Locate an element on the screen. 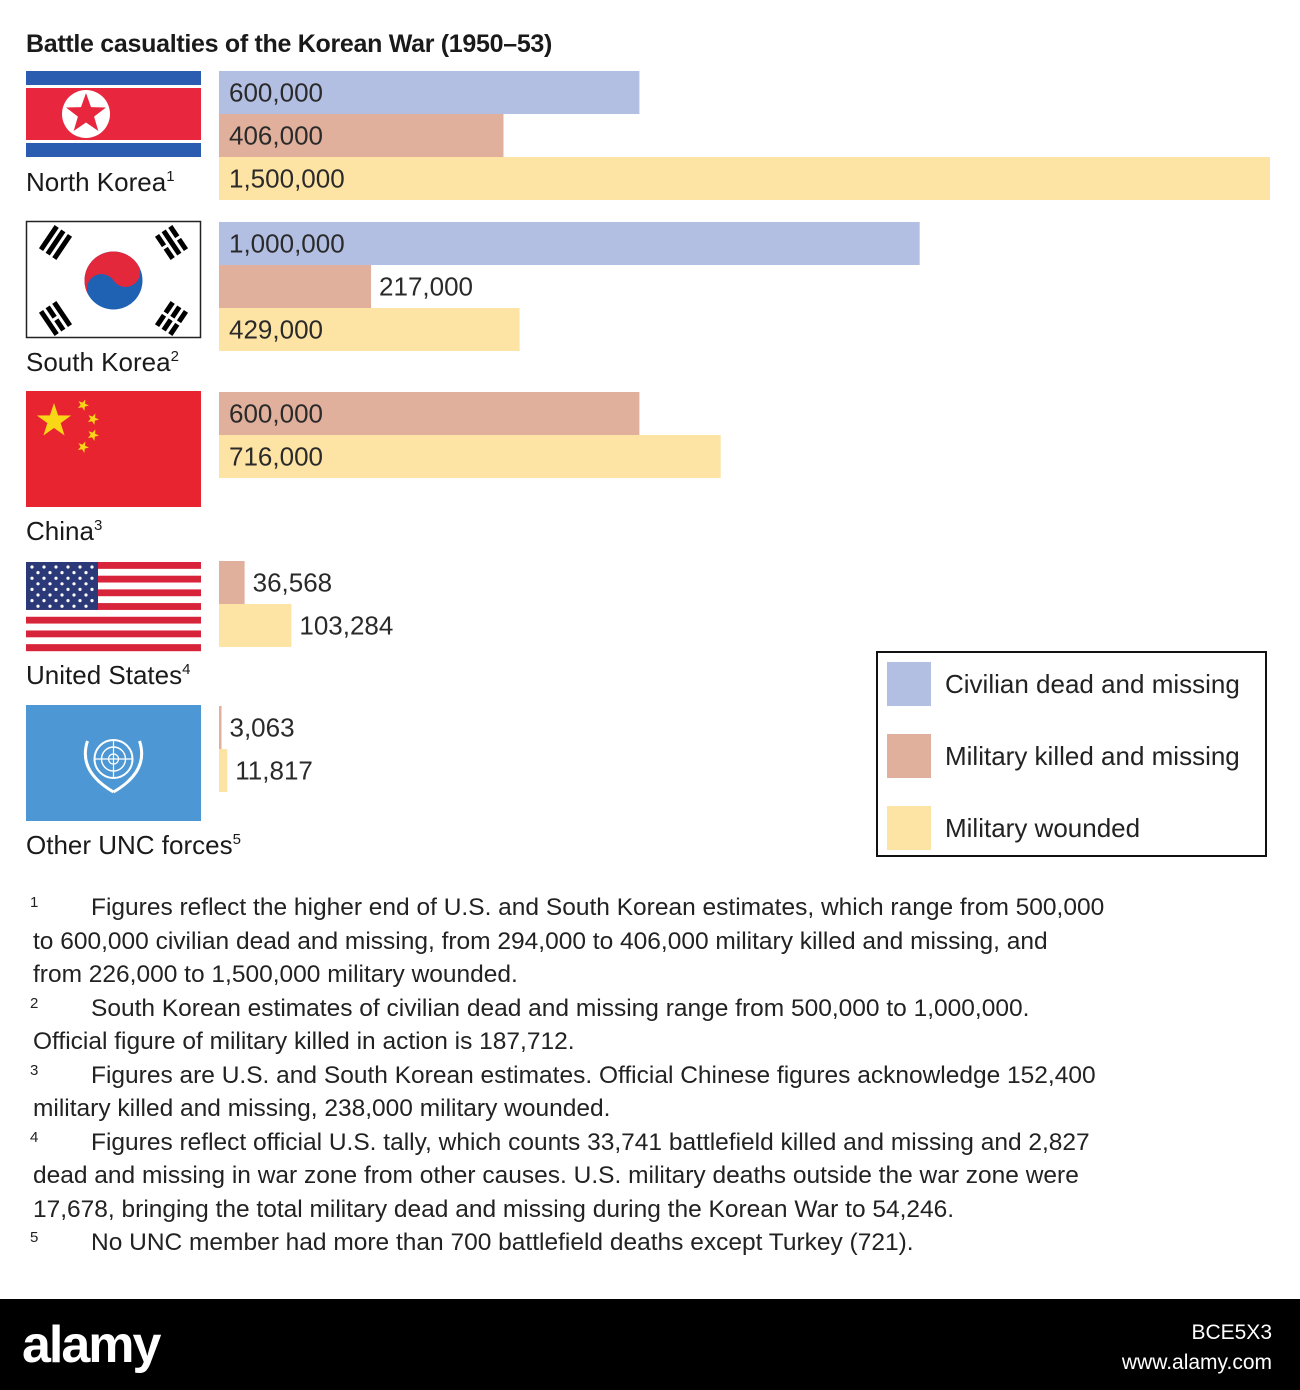  bar-value-label: 406,000 is located at coordinates (276, 136).